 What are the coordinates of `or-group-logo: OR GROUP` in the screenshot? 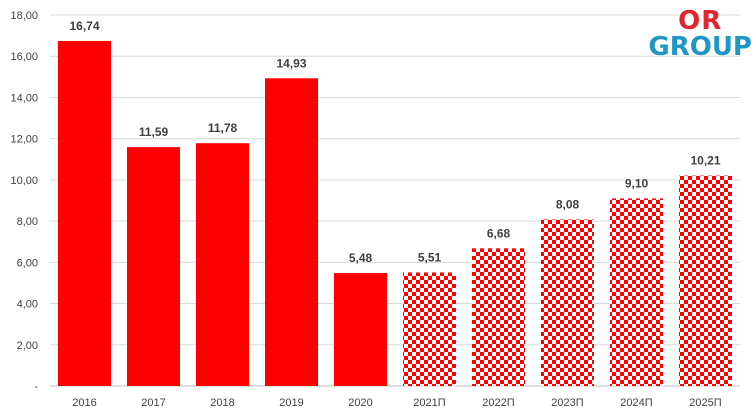 It's located at (700, 34).